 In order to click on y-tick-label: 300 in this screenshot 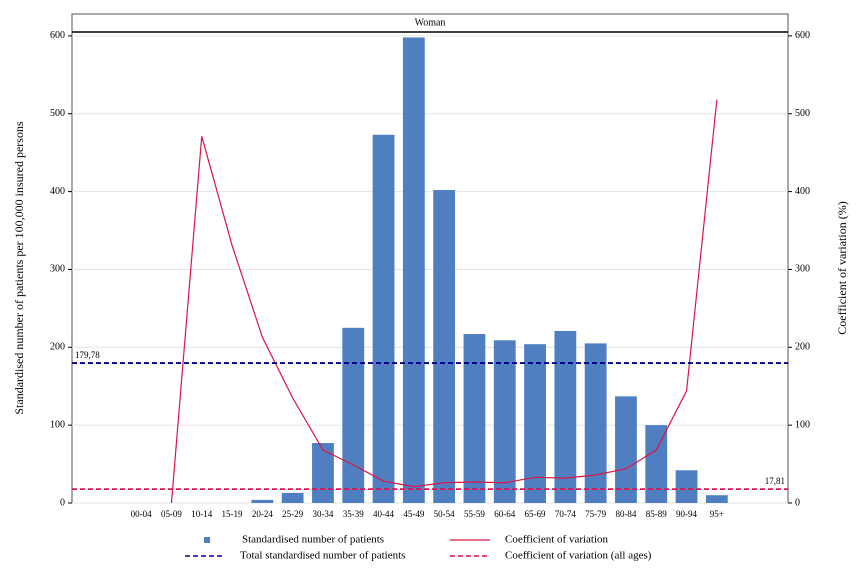, I will do `click(57, 269)`.